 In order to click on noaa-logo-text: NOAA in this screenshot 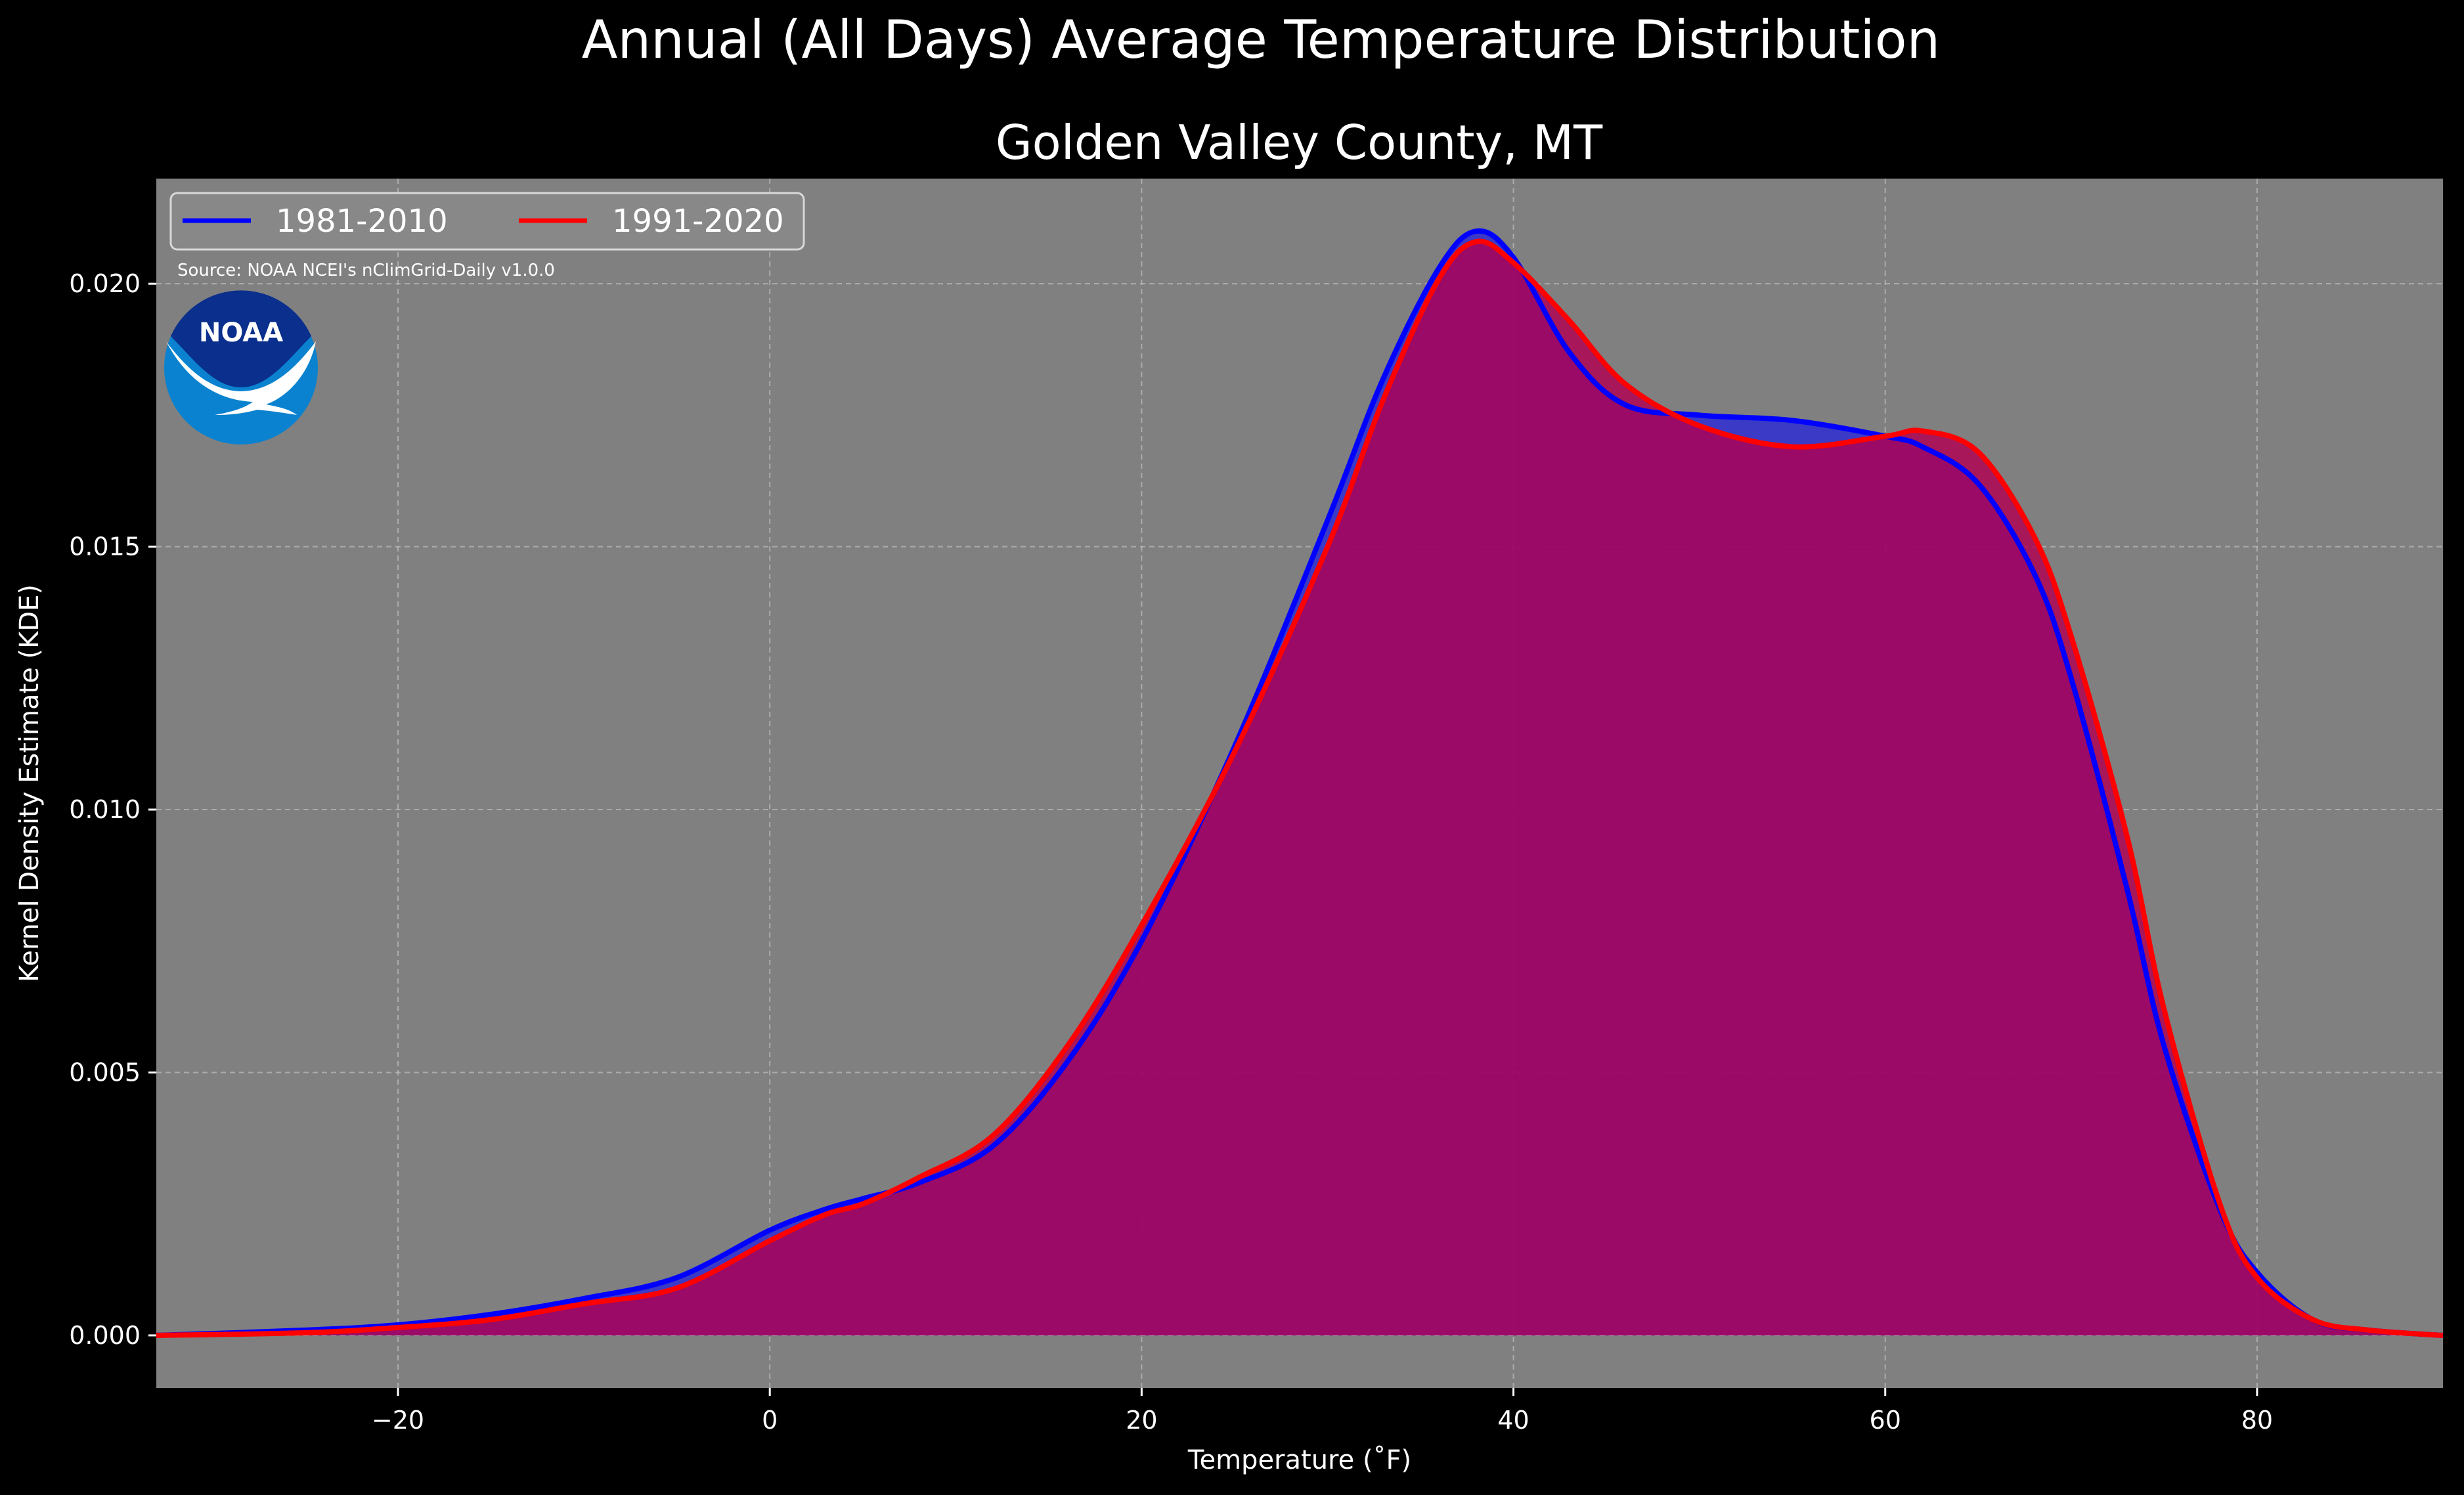, I will do `click(241, 333)`.